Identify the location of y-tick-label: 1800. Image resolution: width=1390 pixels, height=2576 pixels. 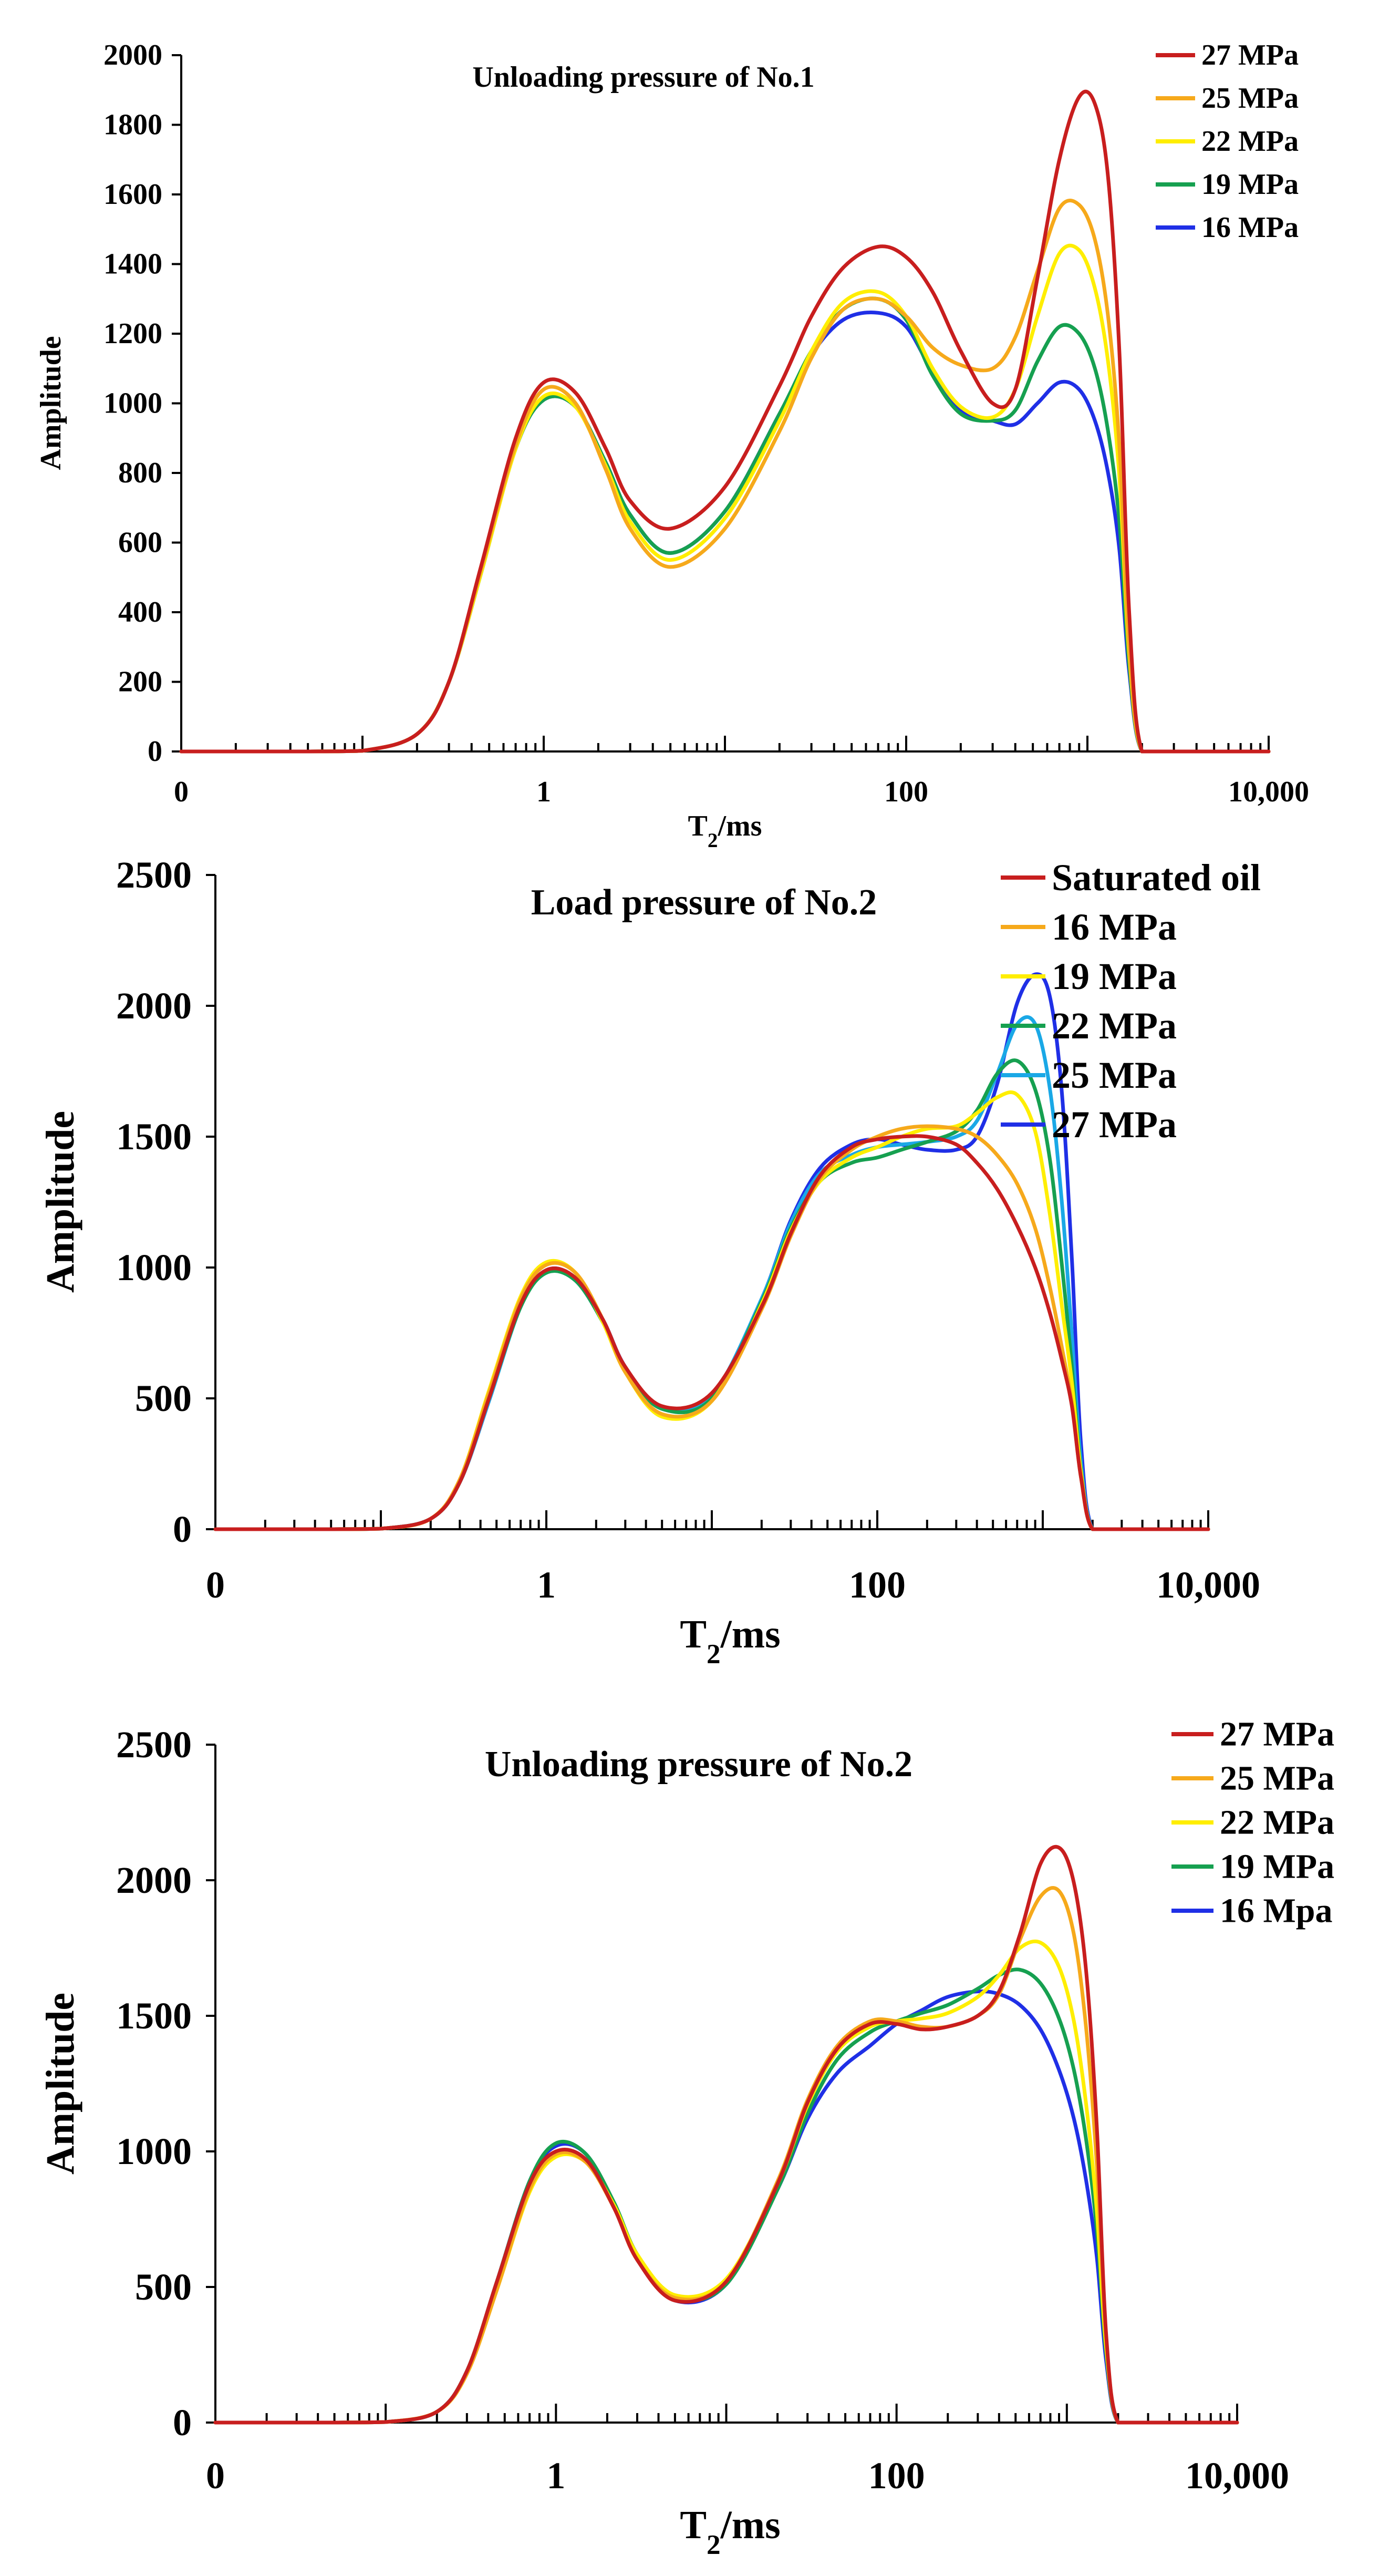
(132, 125).